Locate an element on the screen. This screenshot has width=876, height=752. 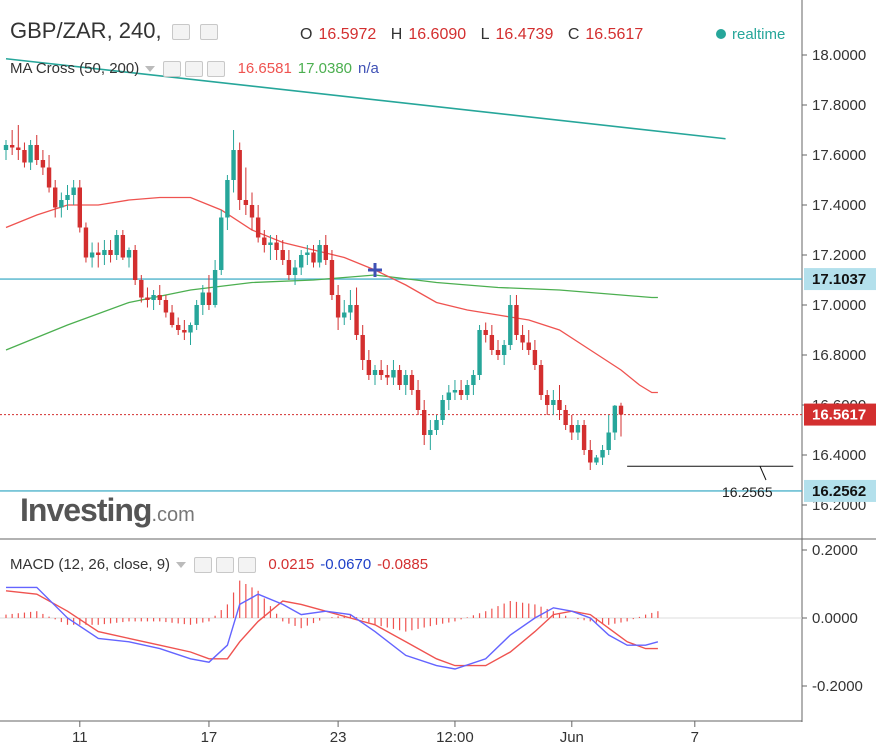
ohlc-readout: O 16.5972 H 16.6090 L 16.4739 C 16.5617 is located at coordinates (476, 35).